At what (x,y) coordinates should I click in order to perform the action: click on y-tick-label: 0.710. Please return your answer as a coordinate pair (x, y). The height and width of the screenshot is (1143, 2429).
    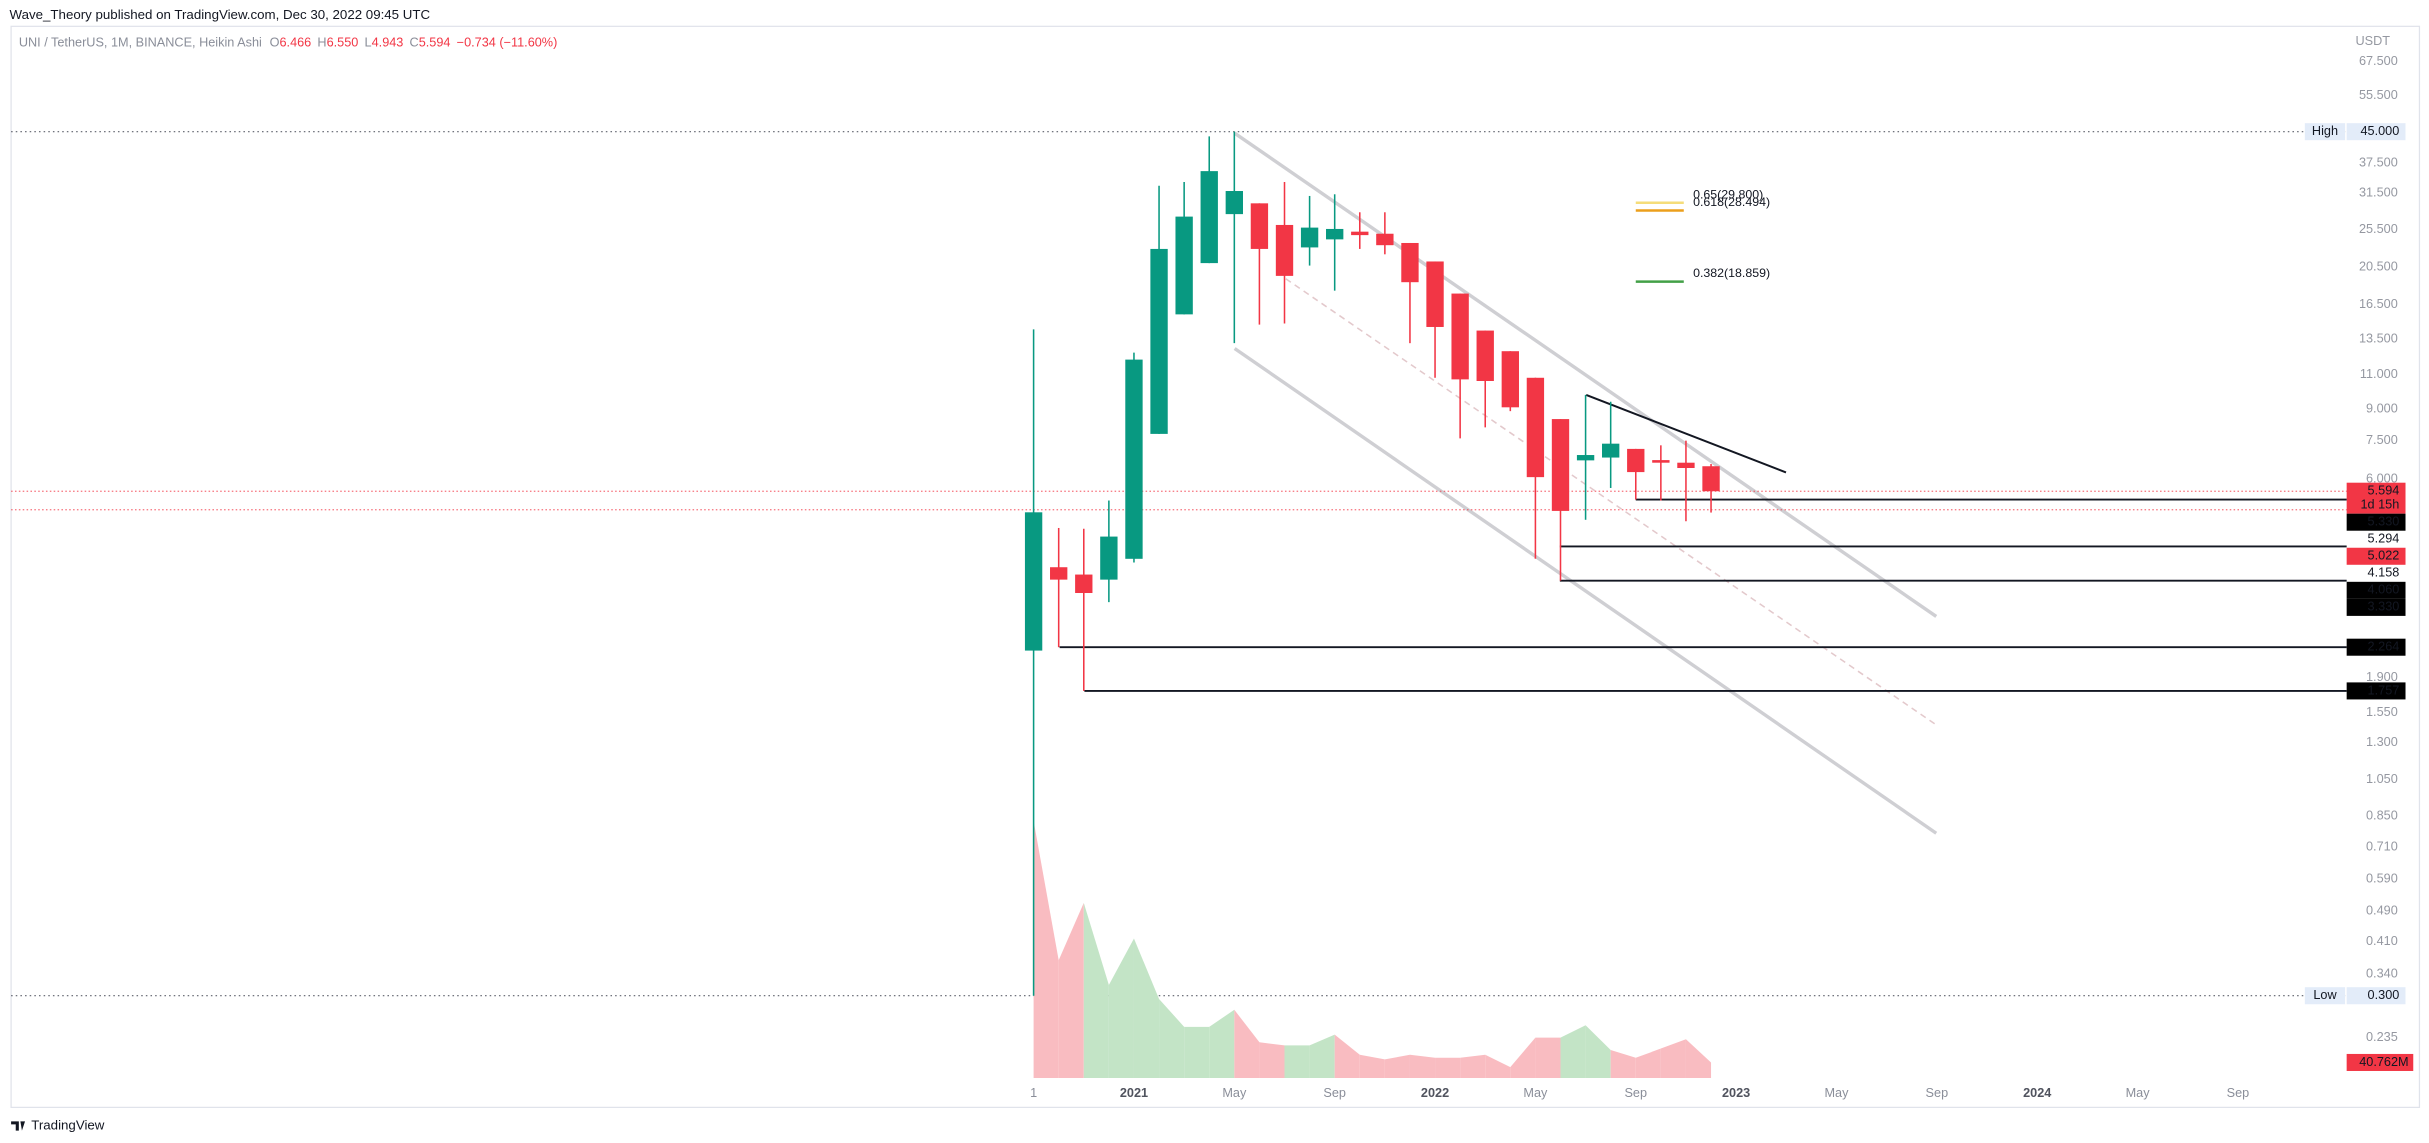
    Looking at the image, I should click on (2382, 847).